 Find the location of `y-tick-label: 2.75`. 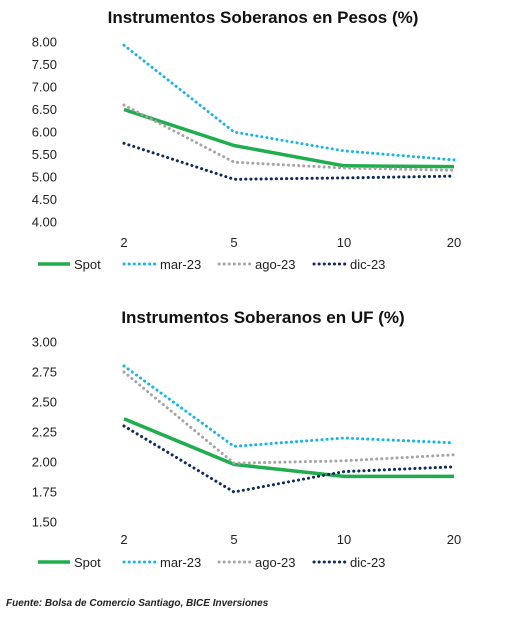

y-tick-label: 2.75 is located at coordinates (44, 372).